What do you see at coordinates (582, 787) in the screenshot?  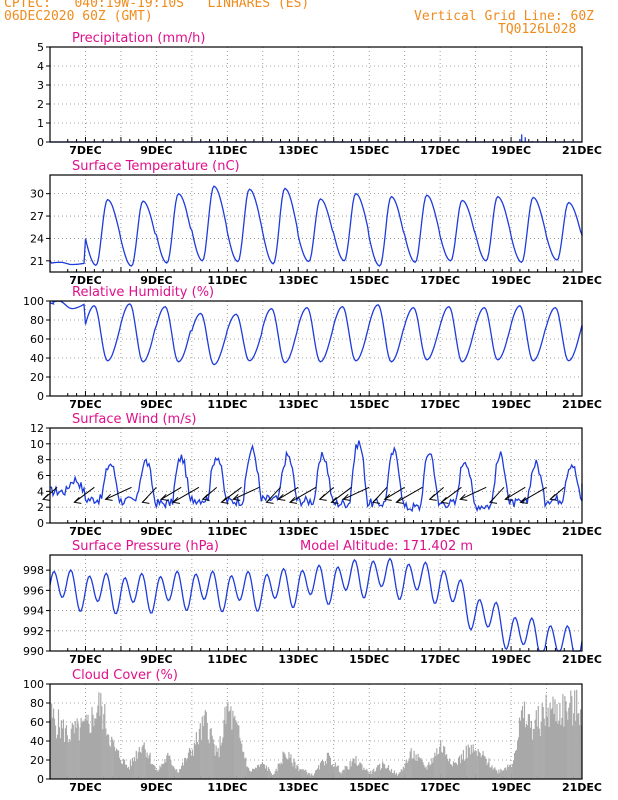 I see `cloud-xtick-label: 21DEC` at bounding box center [582, 787].